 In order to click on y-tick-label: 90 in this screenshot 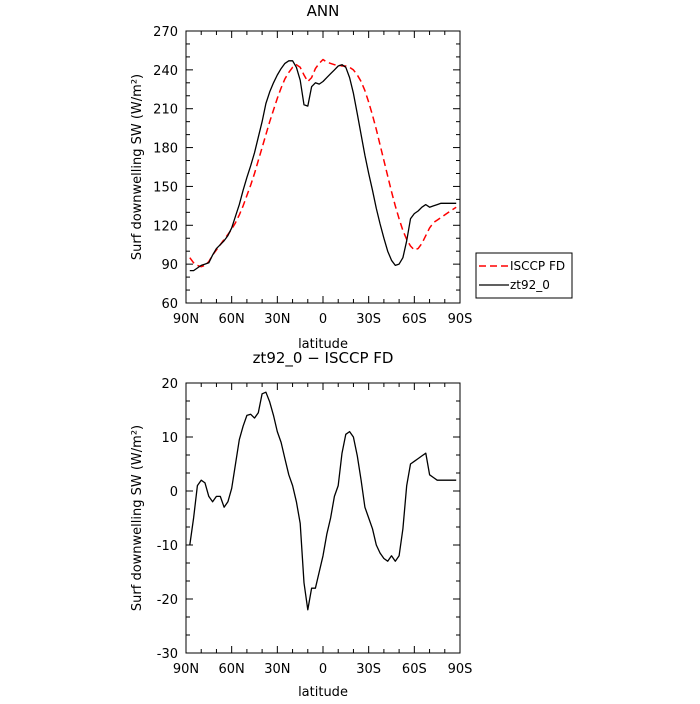, I will do `click(169, 265)`.